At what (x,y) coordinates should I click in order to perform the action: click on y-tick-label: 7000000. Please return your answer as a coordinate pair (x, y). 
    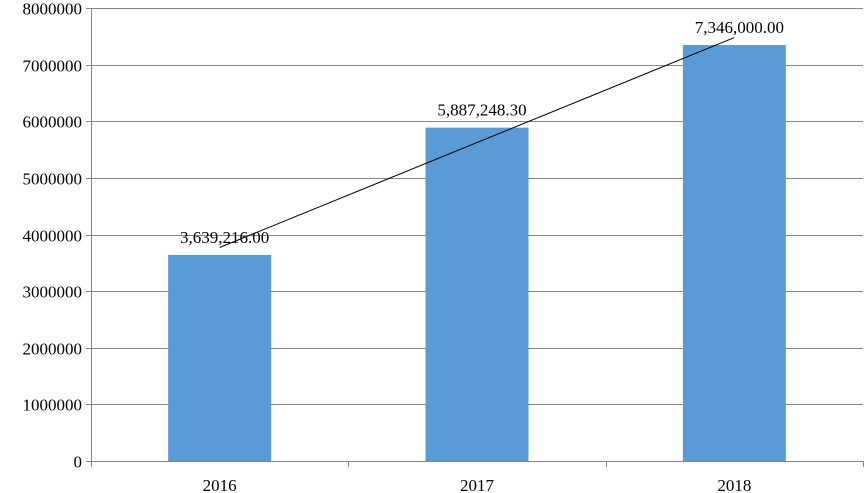
    Looking at the image, I should click on (53, 66).